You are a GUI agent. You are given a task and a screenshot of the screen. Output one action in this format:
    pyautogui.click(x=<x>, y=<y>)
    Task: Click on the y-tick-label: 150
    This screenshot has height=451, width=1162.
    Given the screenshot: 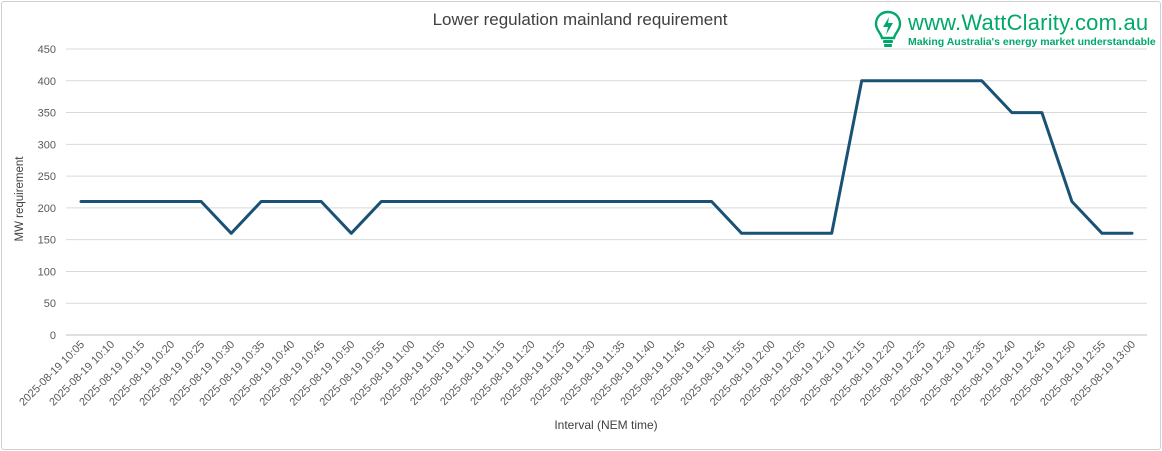 What is the action you would take?
    pyautogui.click(x=47, y=241)
    